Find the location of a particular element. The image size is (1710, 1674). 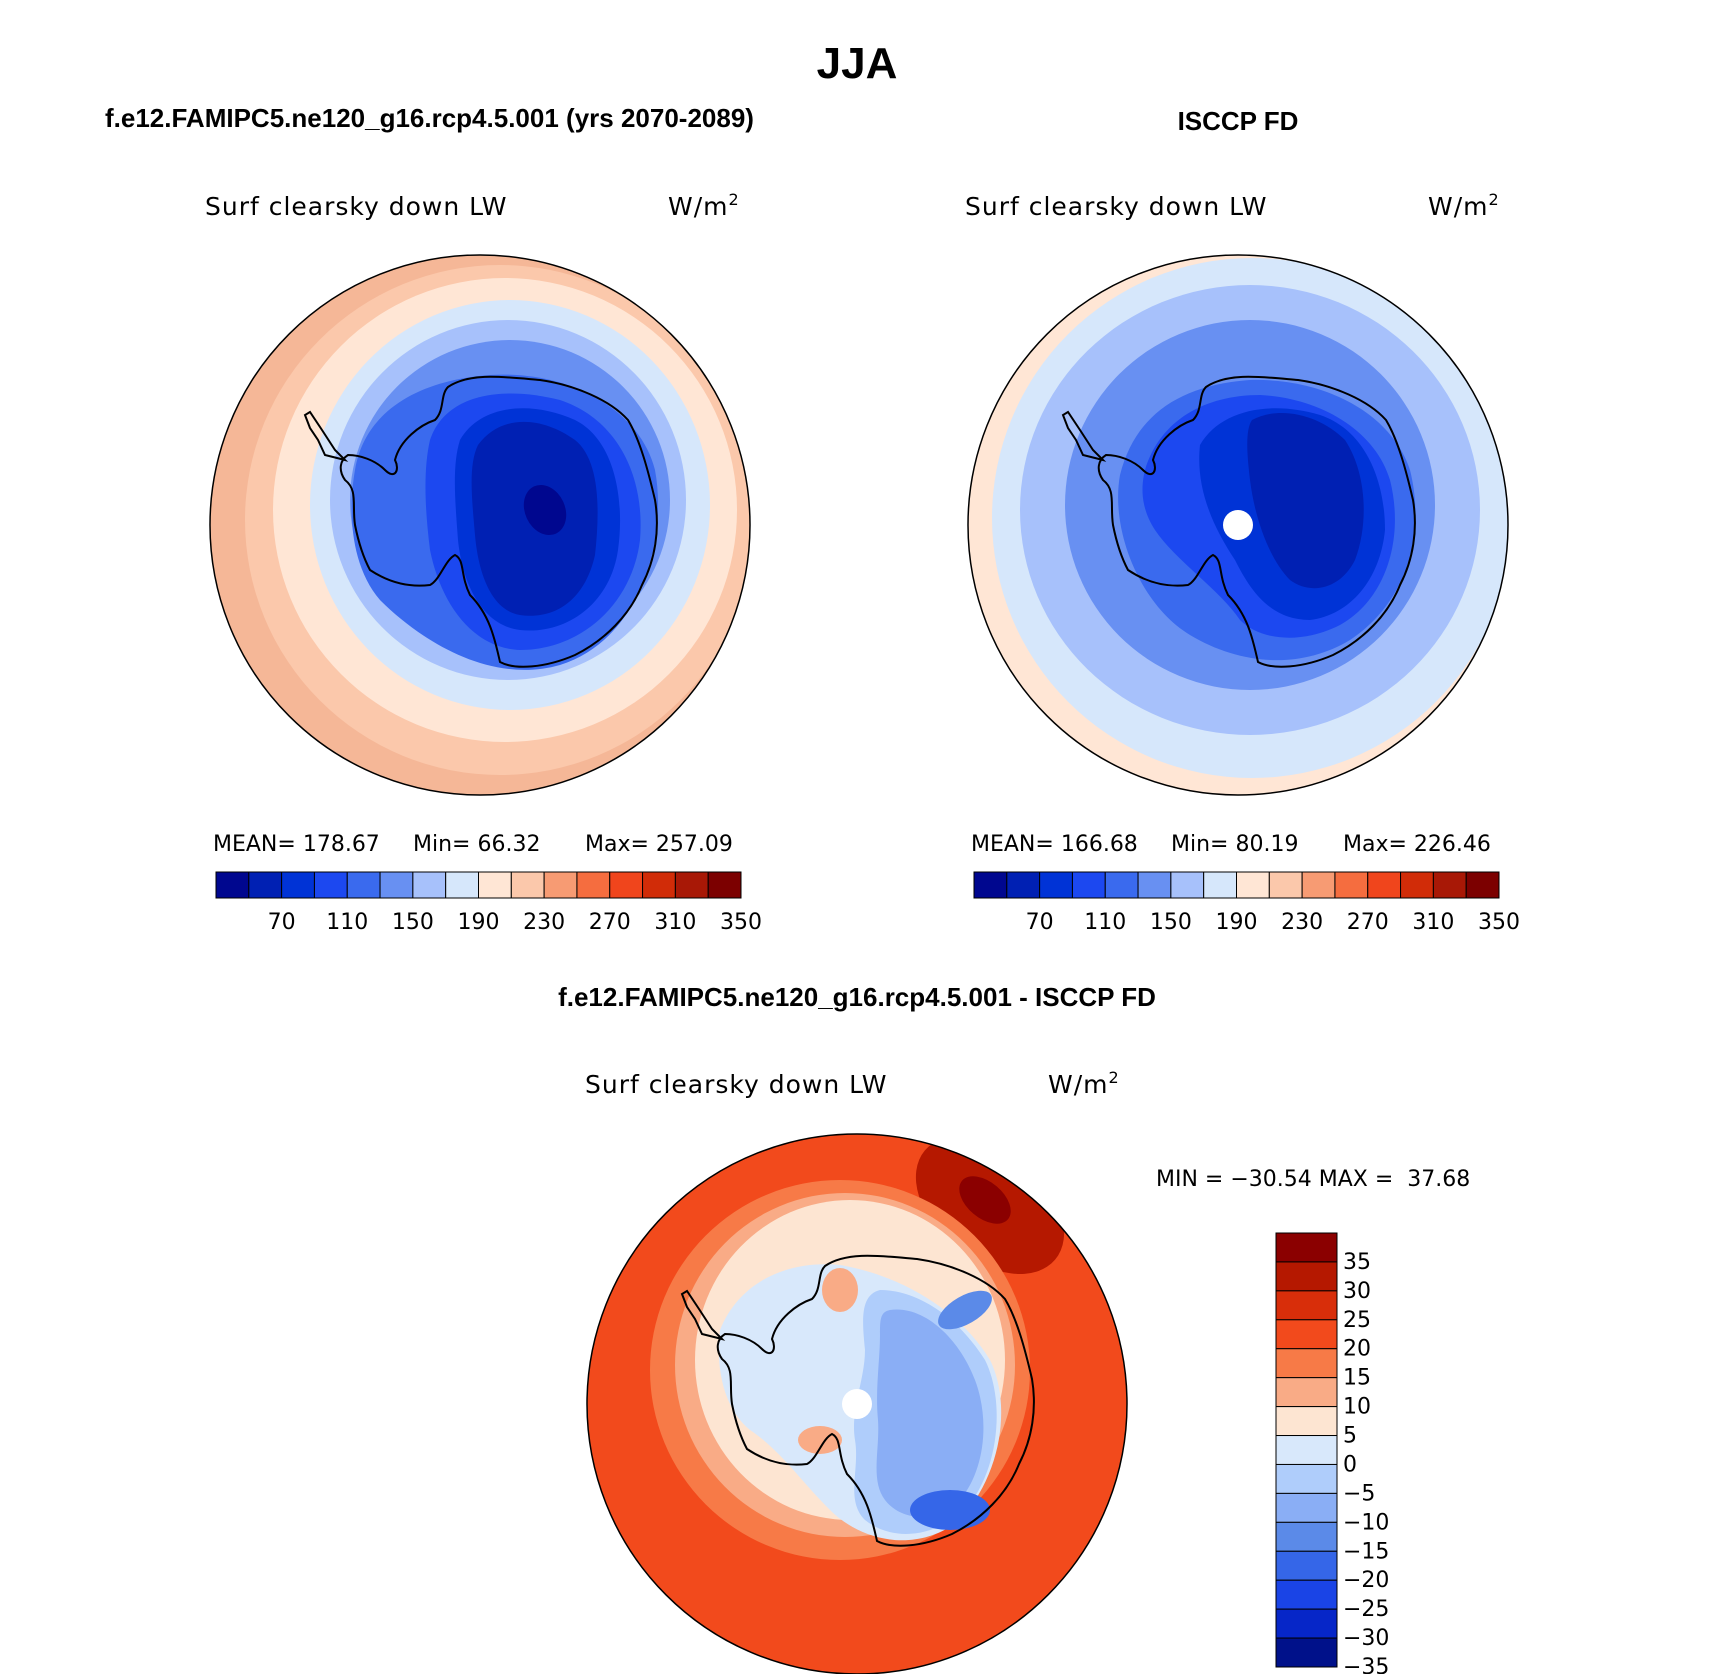

colorbar: 70 110 150 190 230 270 310 350 is located at coordinates (1246, 903).